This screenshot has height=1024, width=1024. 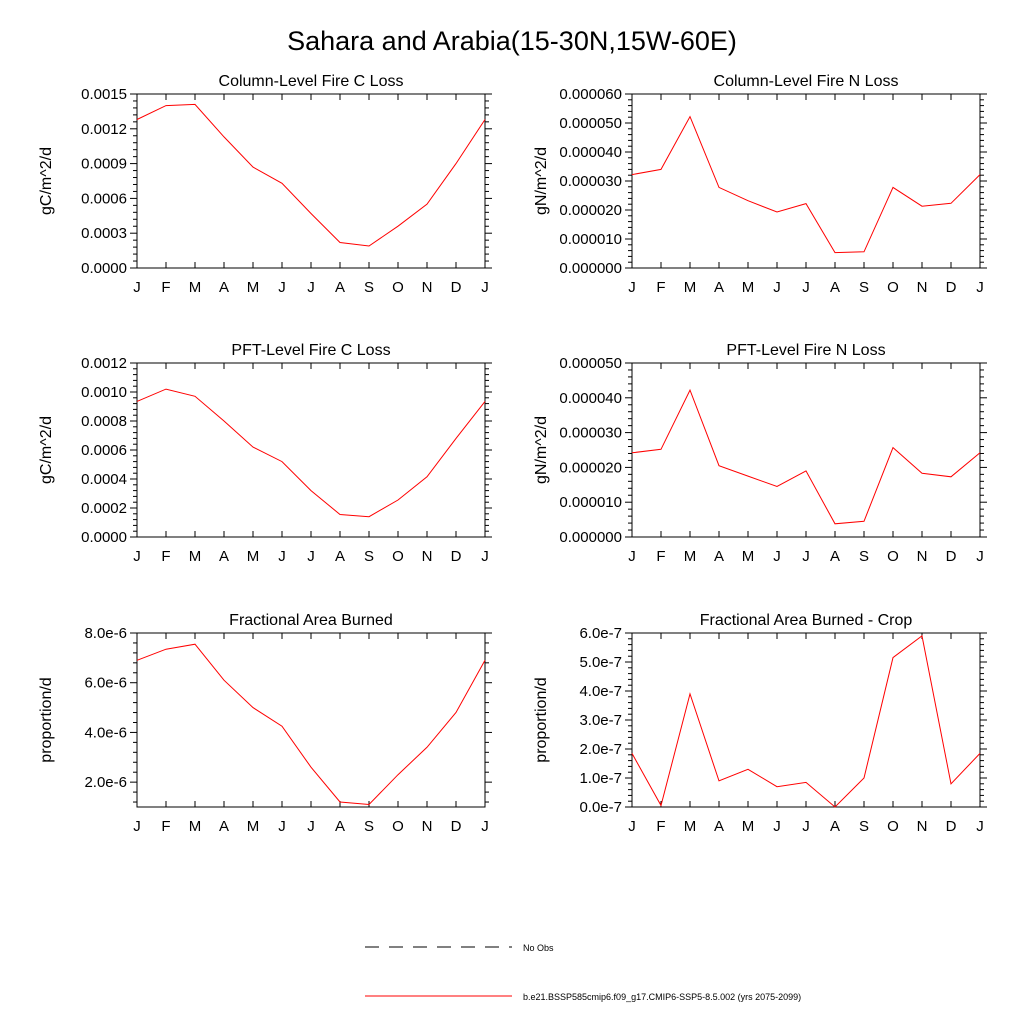 I want to click on y-tick-label: 4.0e-7, so click(x=600, y=691).